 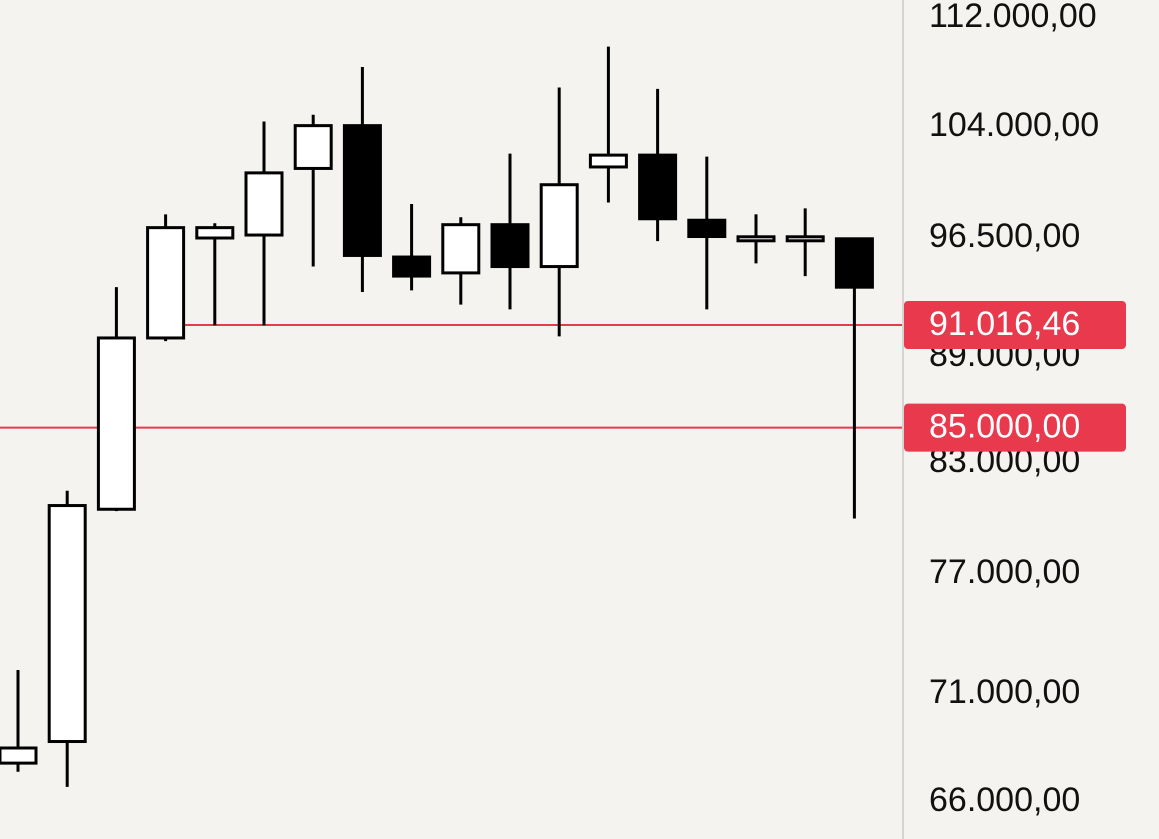 I want to click on price-tick-label: 104.000,00, so click(x=1014, y=125).